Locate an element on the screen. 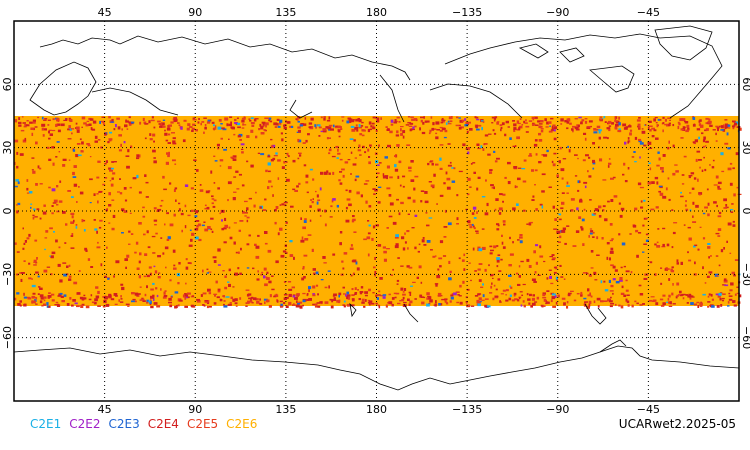  right-latitude-label: 0 is located at coordinates (745, 211).